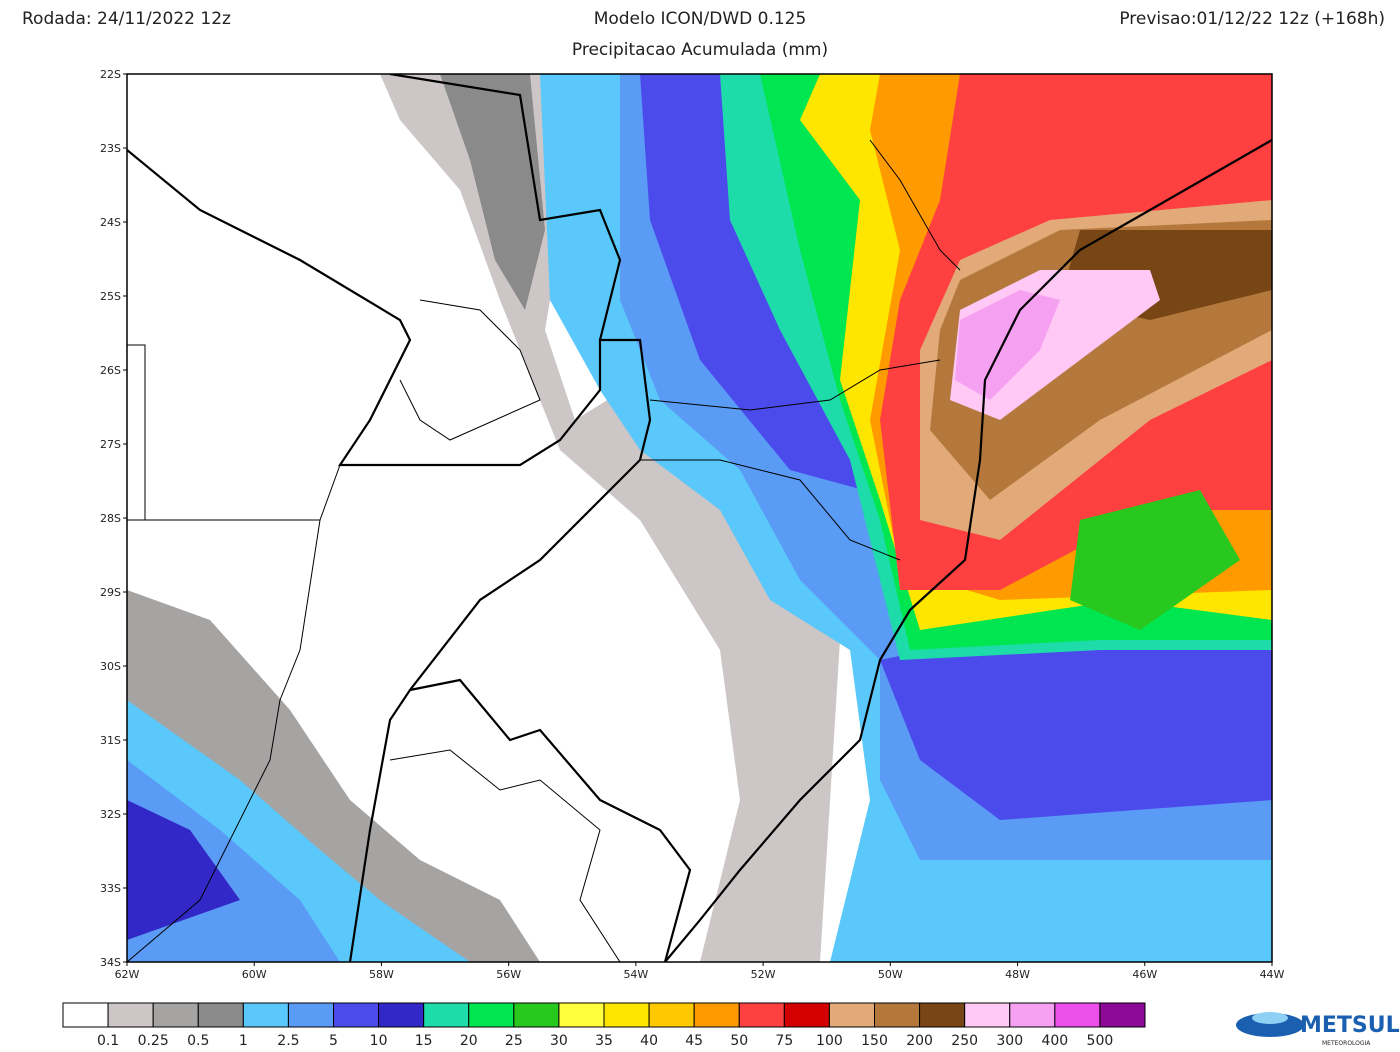  What do you see at coordinates (381, 974) in the screenshot?
I see `lon-label: 58W` at bounding box center [381, 974].